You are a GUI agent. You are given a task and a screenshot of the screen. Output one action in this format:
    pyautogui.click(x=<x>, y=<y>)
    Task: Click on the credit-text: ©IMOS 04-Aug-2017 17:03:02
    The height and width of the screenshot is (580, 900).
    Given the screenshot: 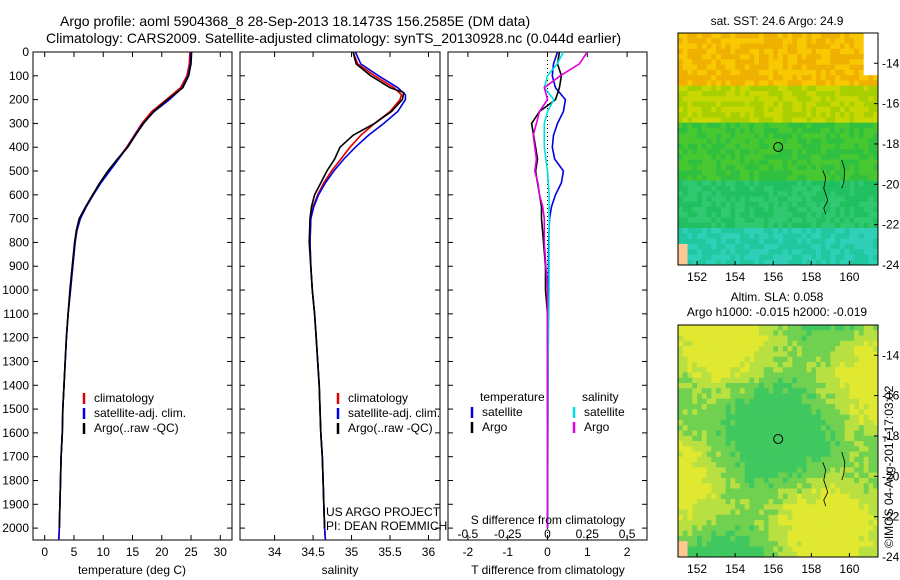 What is the action you would take?
    pyautogui.click(x=889, y=466)
    